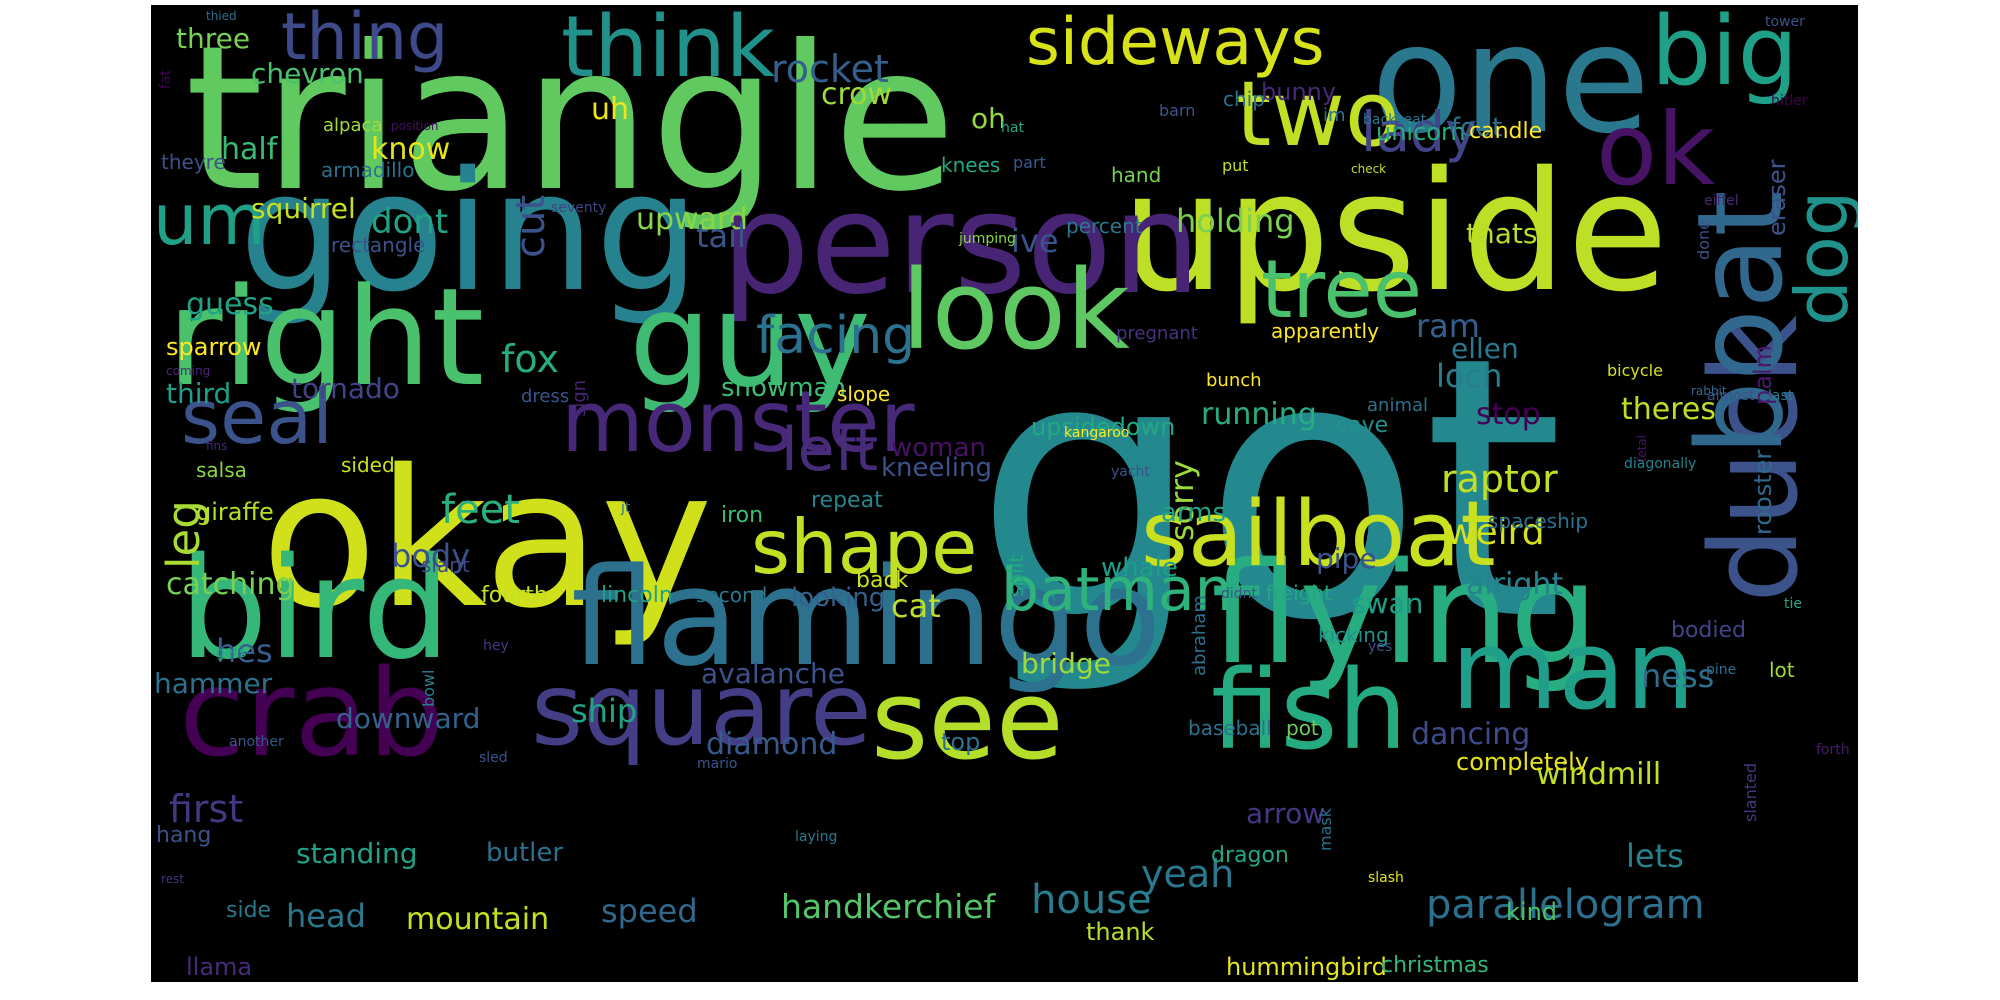 The width and height of the screenshot is (2000, 1000). Describe the element at coordinates (1565, 905) in the screenshot. I see `word-parallelogram: parallelogram` at that location.